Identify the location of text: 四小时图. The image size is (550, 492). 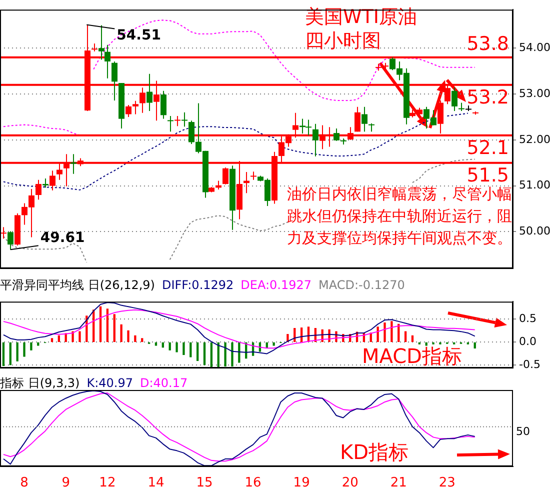
(343, 41).